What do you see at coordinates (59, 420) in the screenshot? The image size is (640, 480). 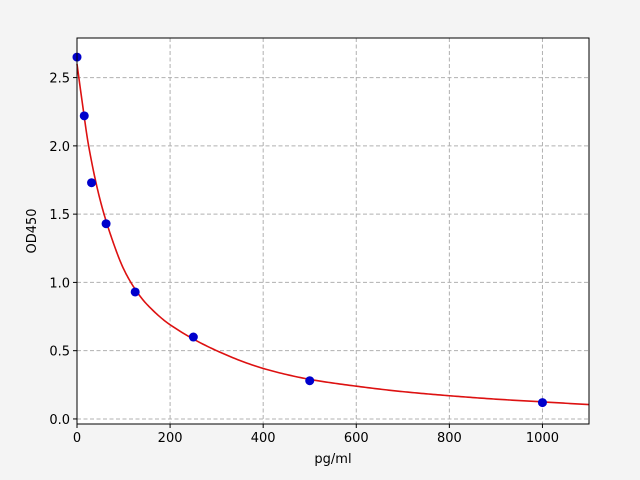 I see `y-tick-label: 0.0` at bounding box center [59, 420].